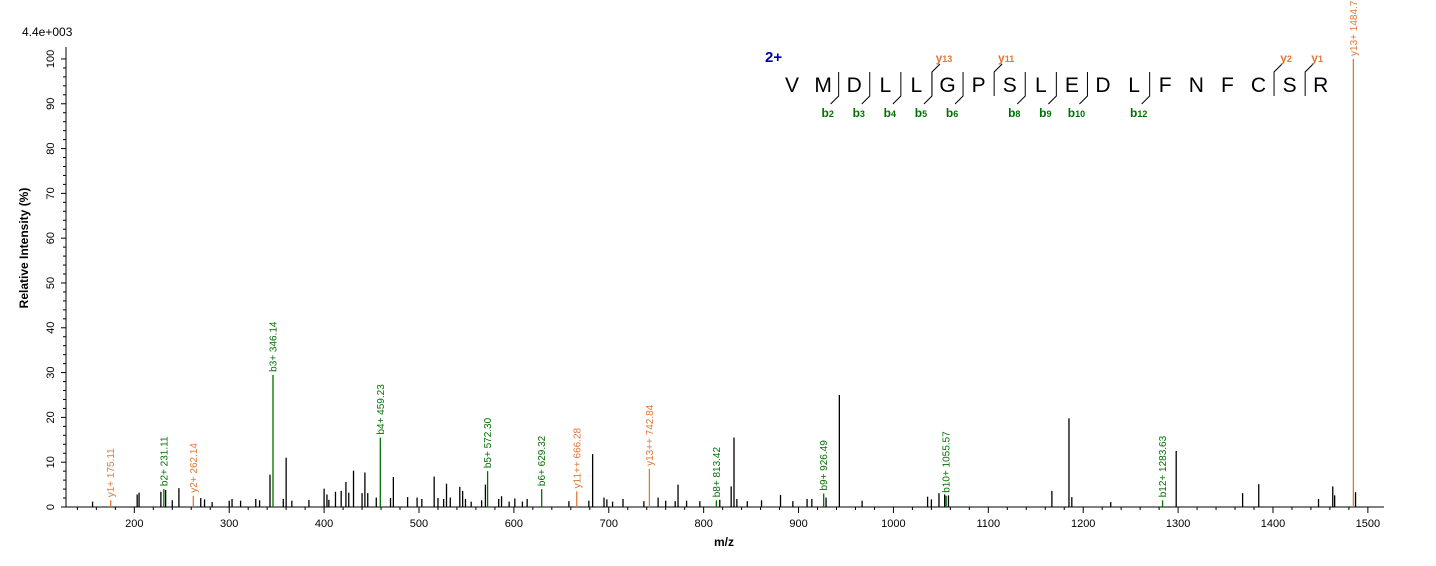 Image resolution: width=1436 pixels, height=566 pixels. I want to click on x-tick-label: 1300, so click(1178, 524).